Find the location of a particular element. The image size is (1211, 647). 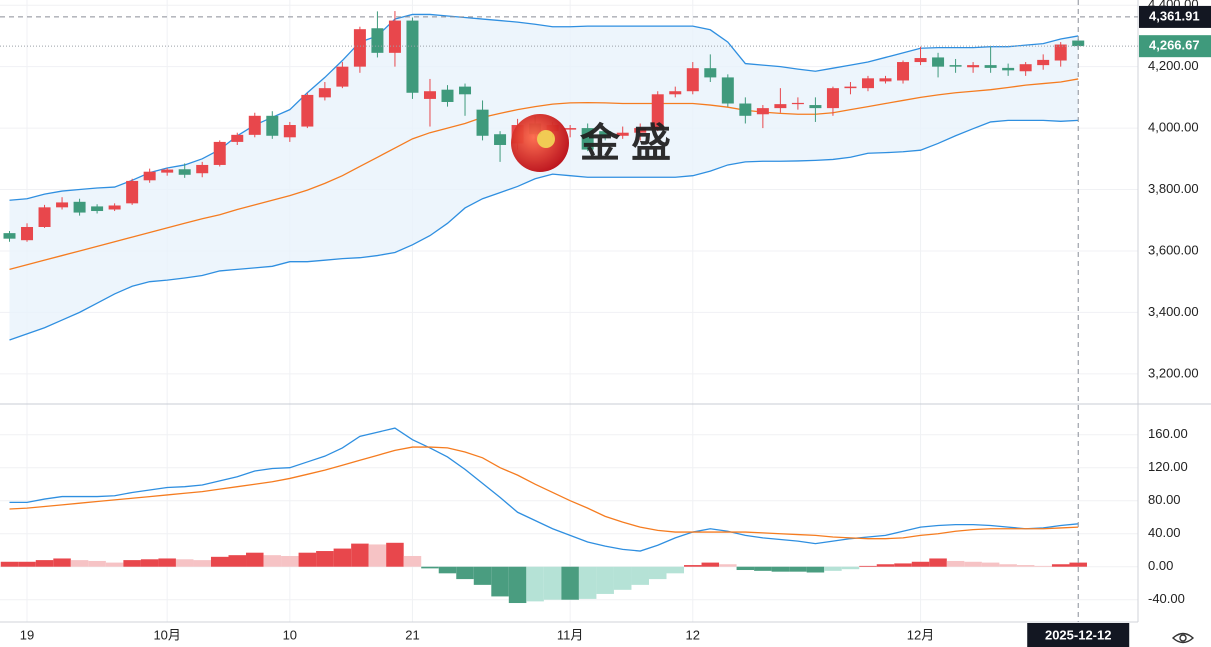

y-tick-label: 3,600.00 is located at coordinates (1173, 249).